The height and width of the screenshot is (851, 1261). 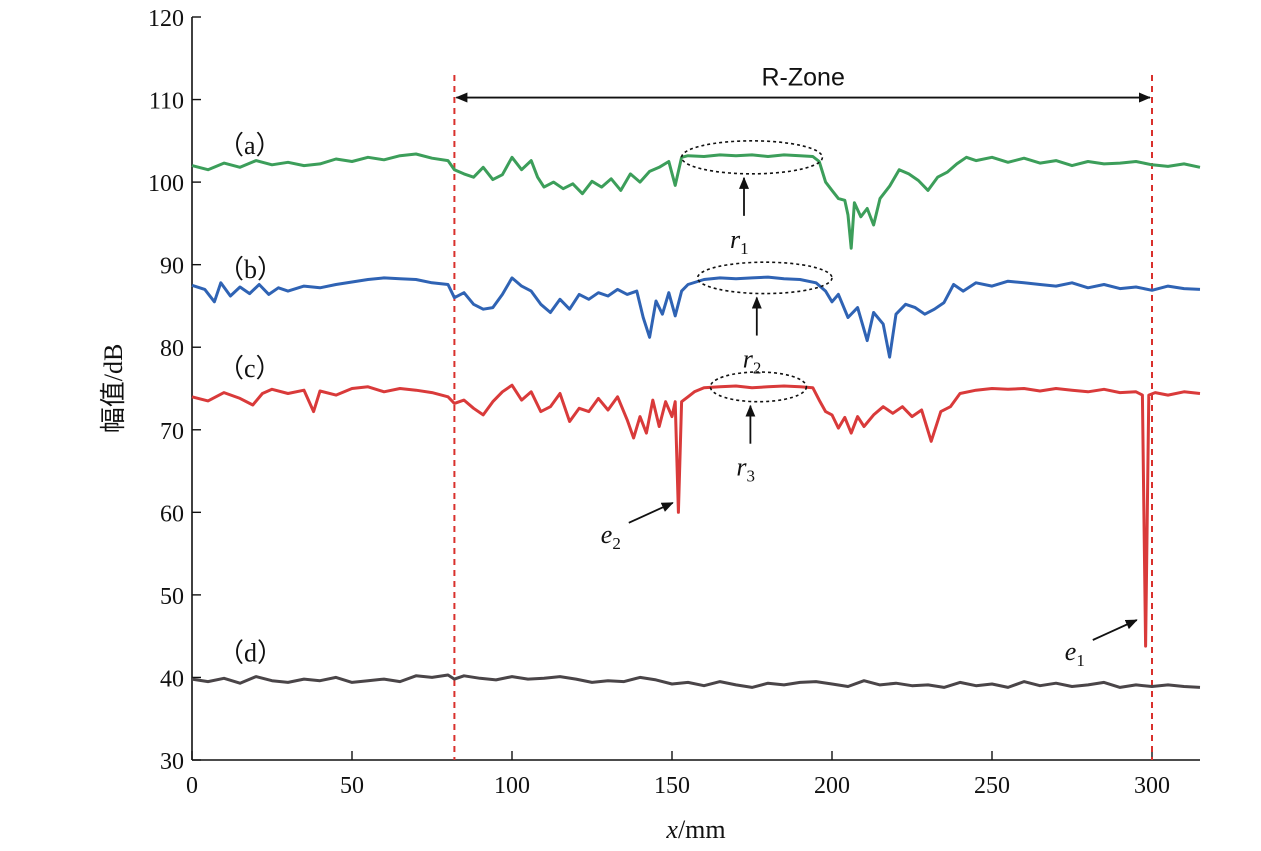 What do you see at coordinates (172, 597) in the screenshot?
I see `y-tick-label: 50` at bounding box center [172, 597].